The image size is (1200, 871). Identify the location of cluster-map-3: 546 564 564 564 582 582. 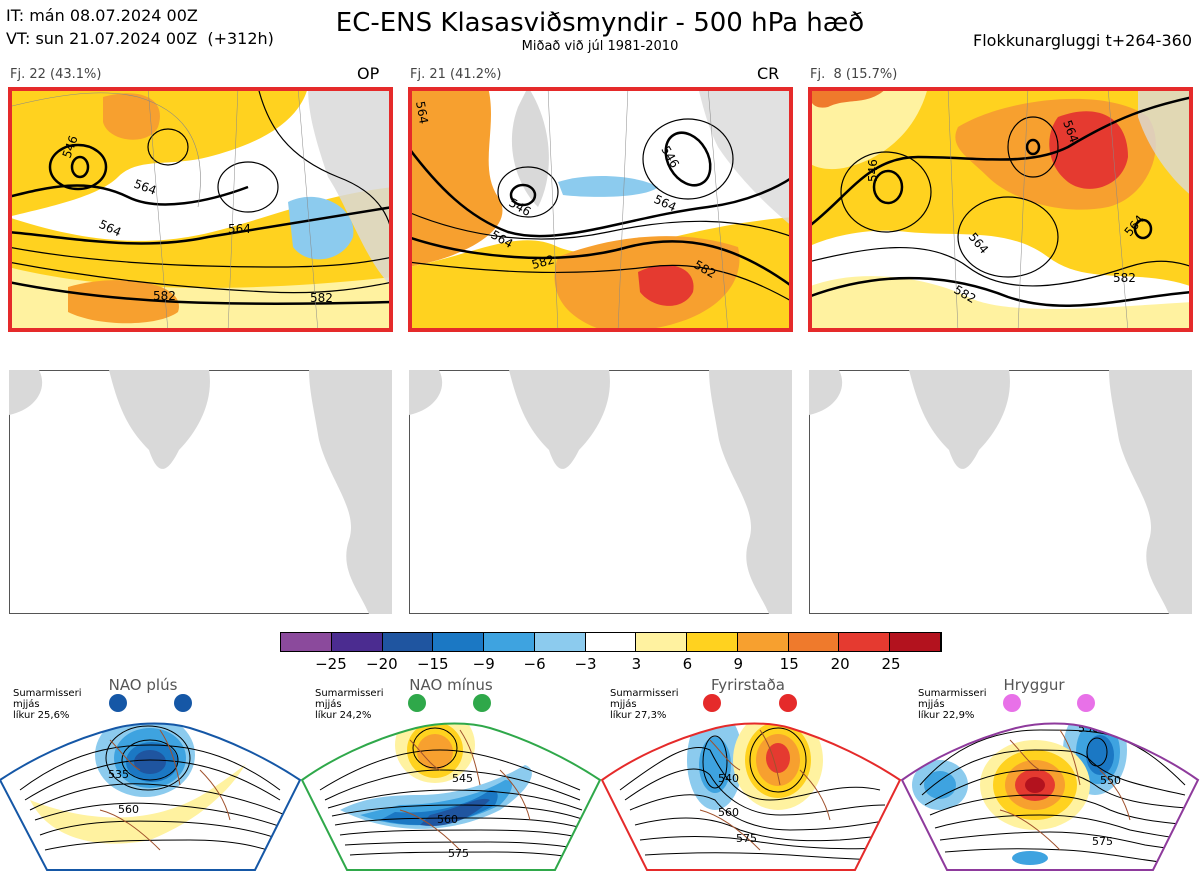
(1000, 209).